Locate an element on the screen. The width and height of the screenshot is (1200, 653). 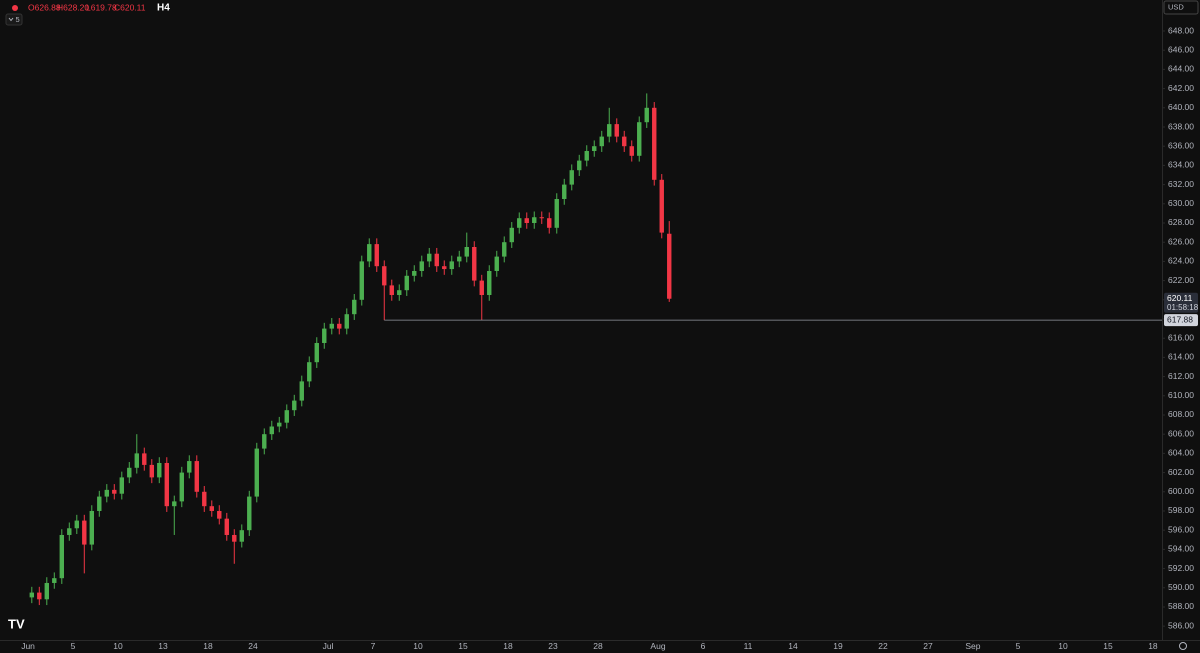
x-tick-label: Sep is located at coordinates (972, 646).